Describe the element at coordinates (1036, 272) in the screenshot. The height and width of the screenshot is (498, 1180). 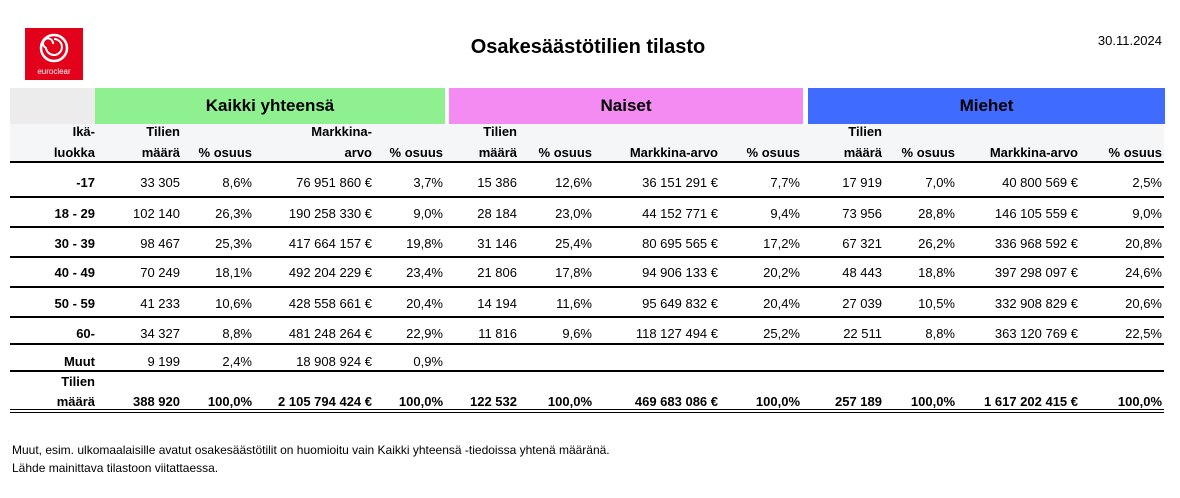
I see `cell: 397 298 097 €` at that location.